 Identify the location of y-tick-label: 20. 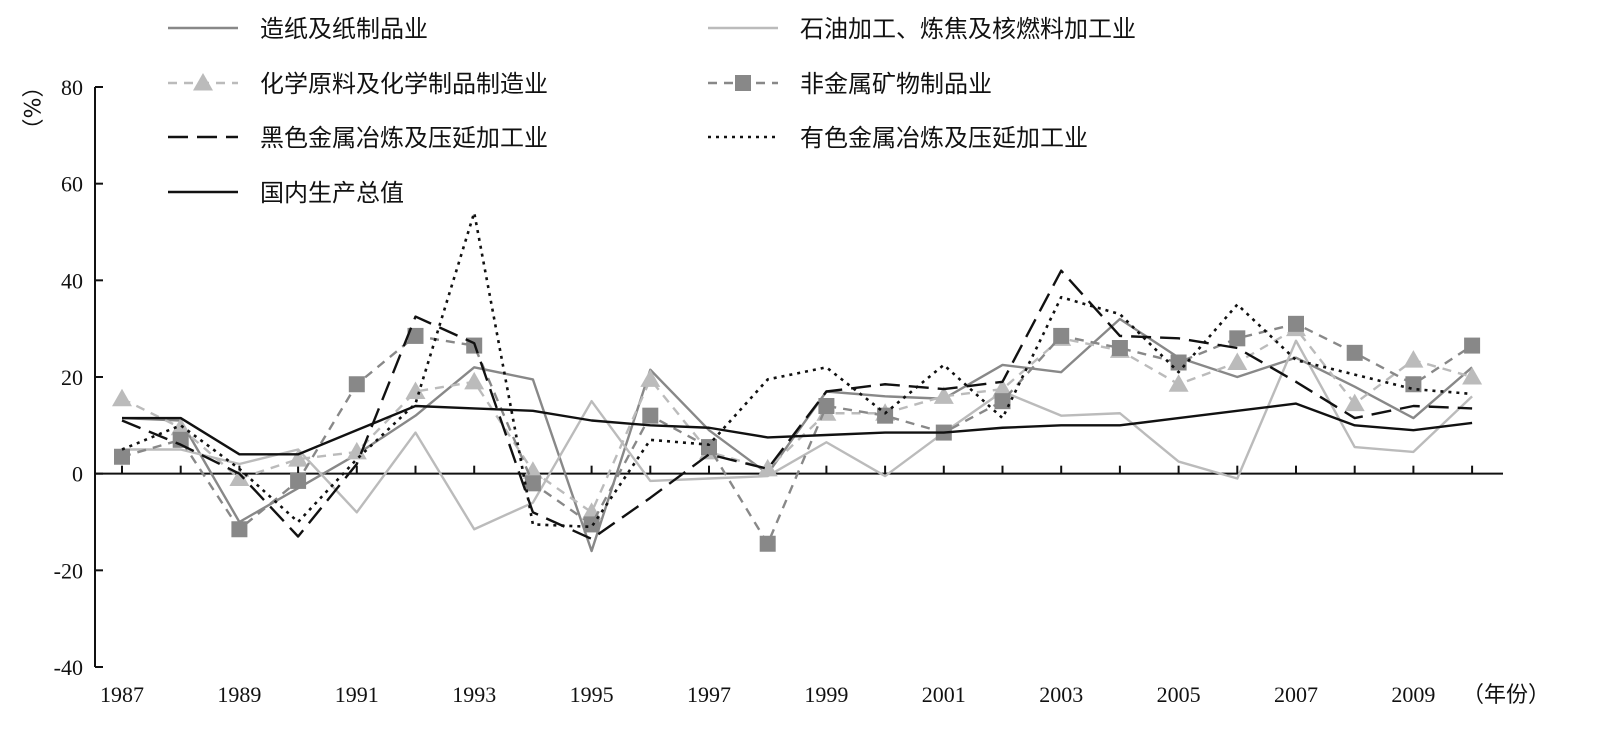
(72, 377).